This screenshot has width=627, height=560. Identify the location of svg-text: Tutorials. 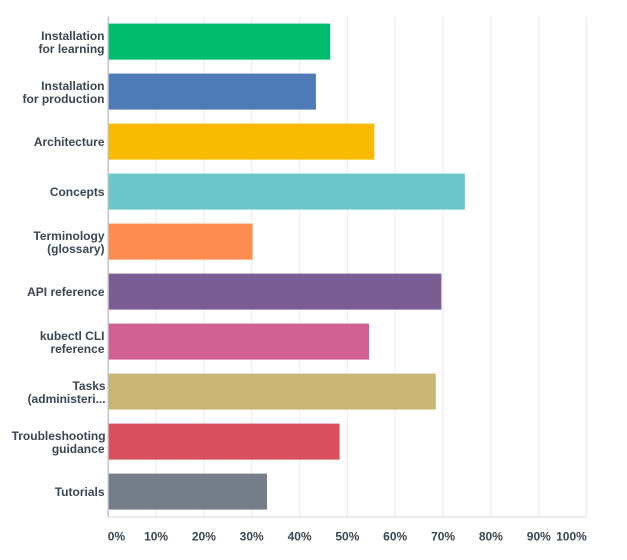
(80, 492).